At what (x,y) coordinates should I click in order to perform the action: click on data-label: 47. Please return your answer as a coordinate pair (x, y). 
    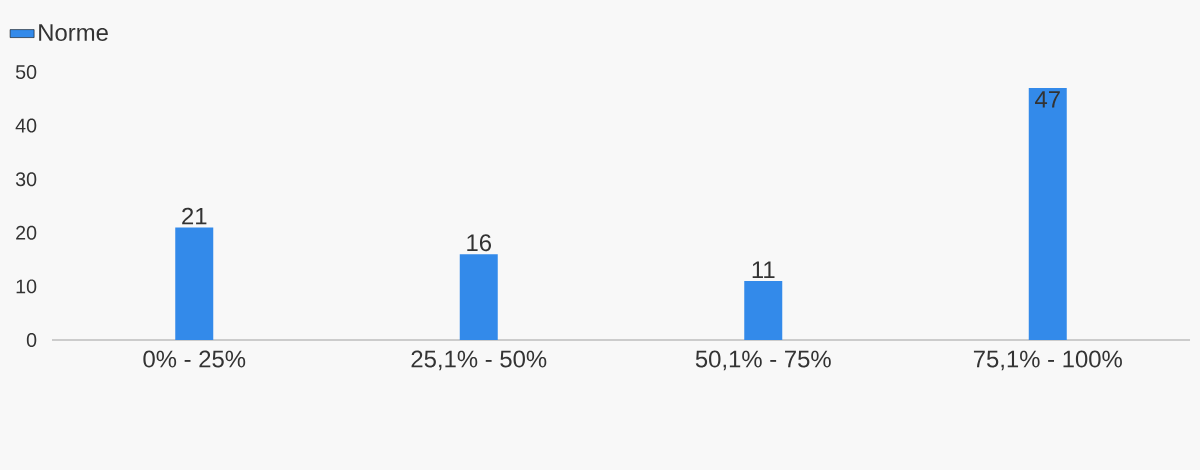
    Looking at the image, I should click on (1047, 99).